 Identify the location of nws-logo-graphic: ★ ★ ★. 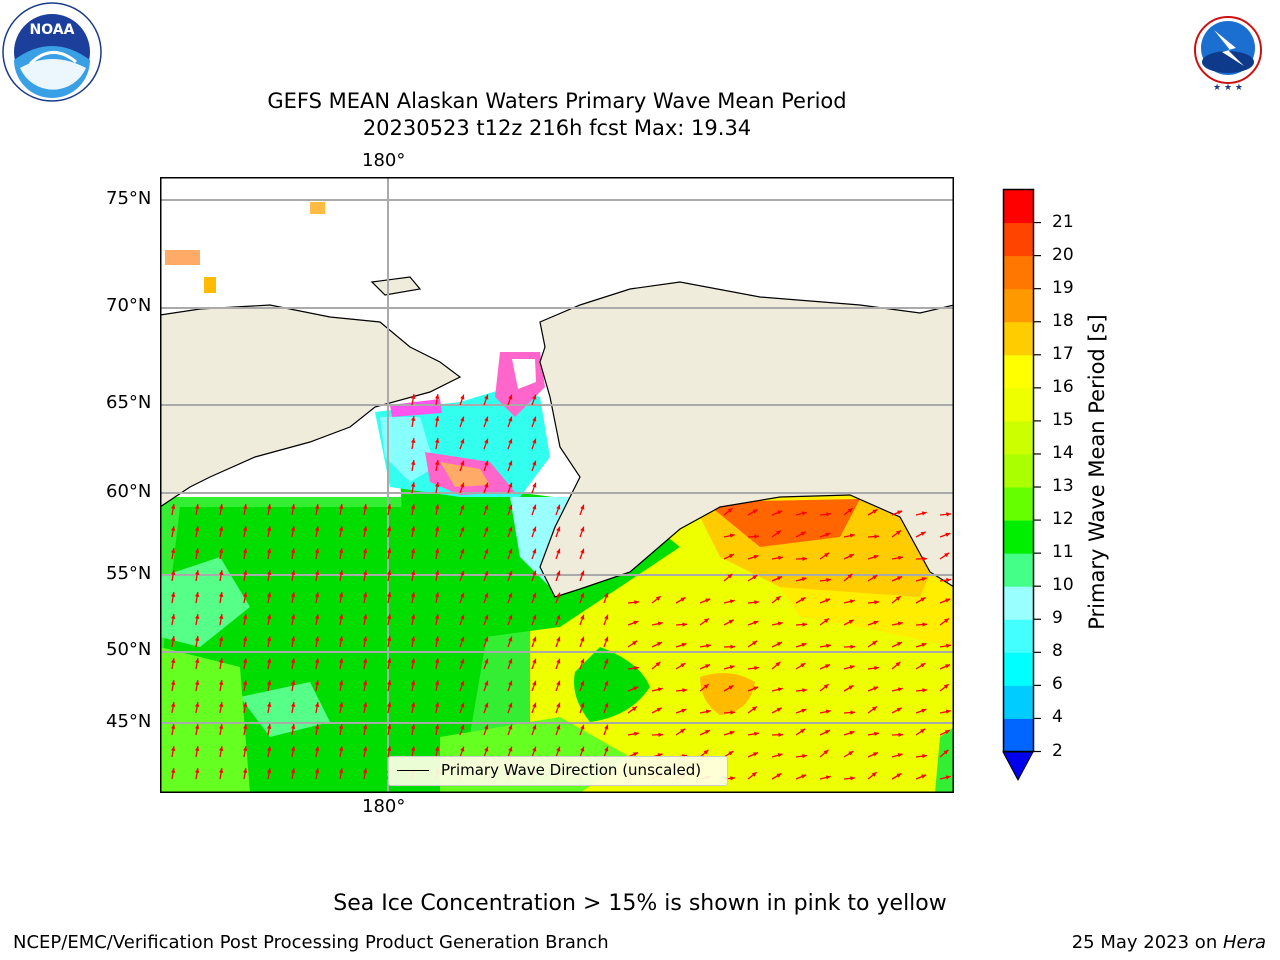
(1228, 50).